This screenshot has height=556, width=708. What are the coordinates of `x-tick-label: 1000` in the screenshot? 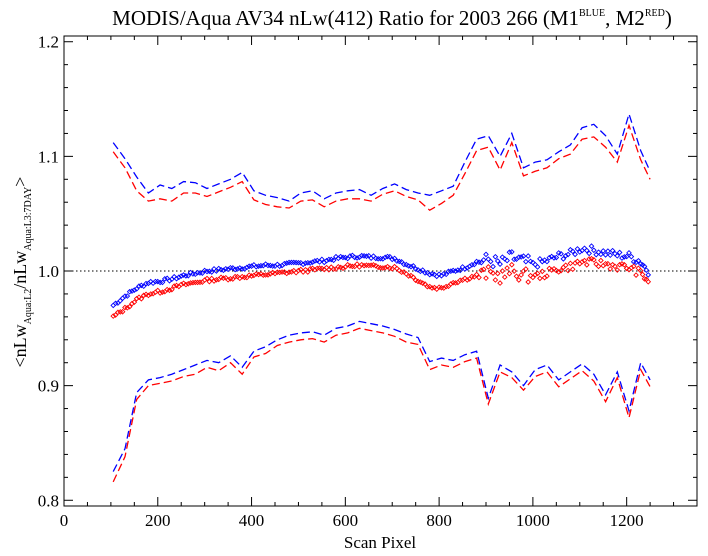 It's located at (533, 520).